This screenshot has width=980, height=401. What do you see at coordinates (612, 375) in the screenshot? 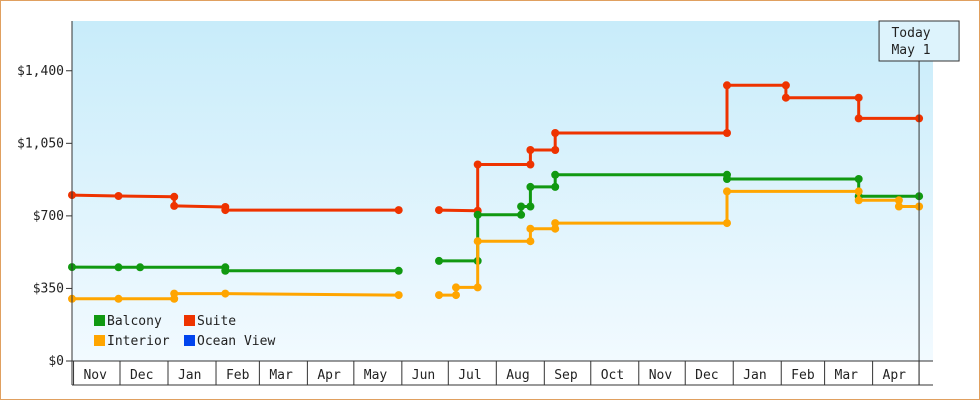
I see `x-tick-label: Oct` at bounding box center [612, 375].